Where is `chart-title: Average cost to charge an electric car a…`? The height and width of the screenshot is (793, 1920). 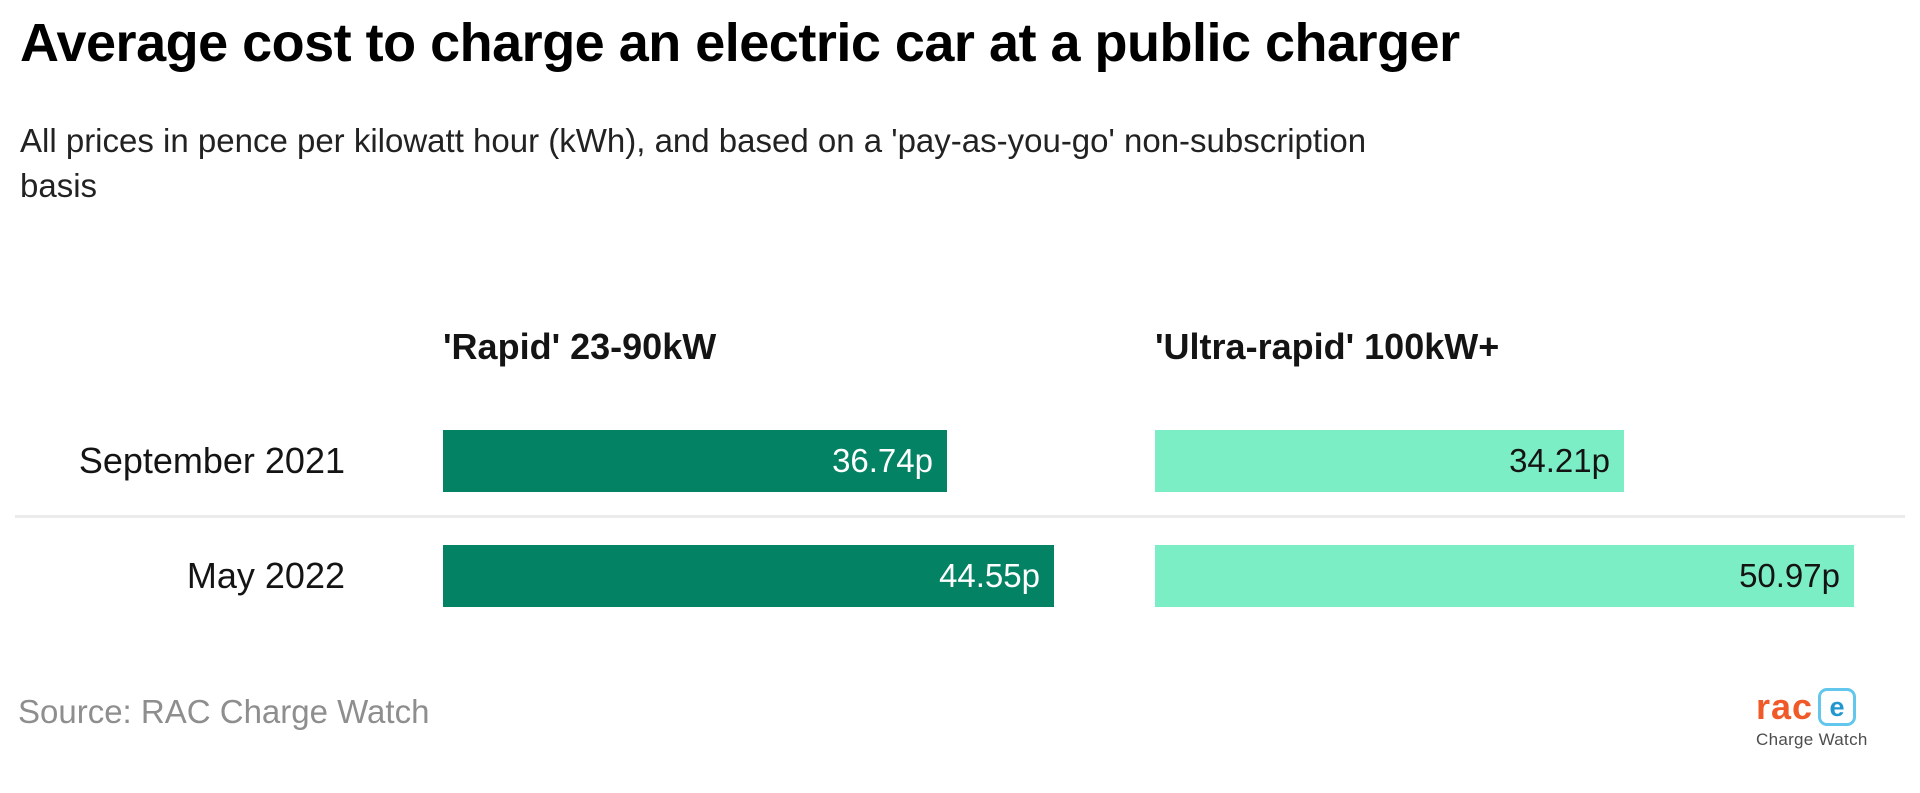
chart-title: Average cost to charge an electric car a… is located at coordinates (740, 43).